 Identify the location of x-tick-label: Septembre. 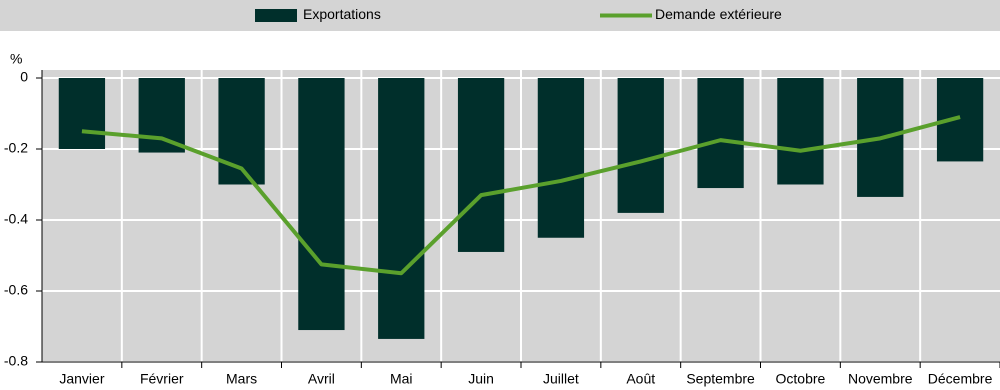
(720, 379).